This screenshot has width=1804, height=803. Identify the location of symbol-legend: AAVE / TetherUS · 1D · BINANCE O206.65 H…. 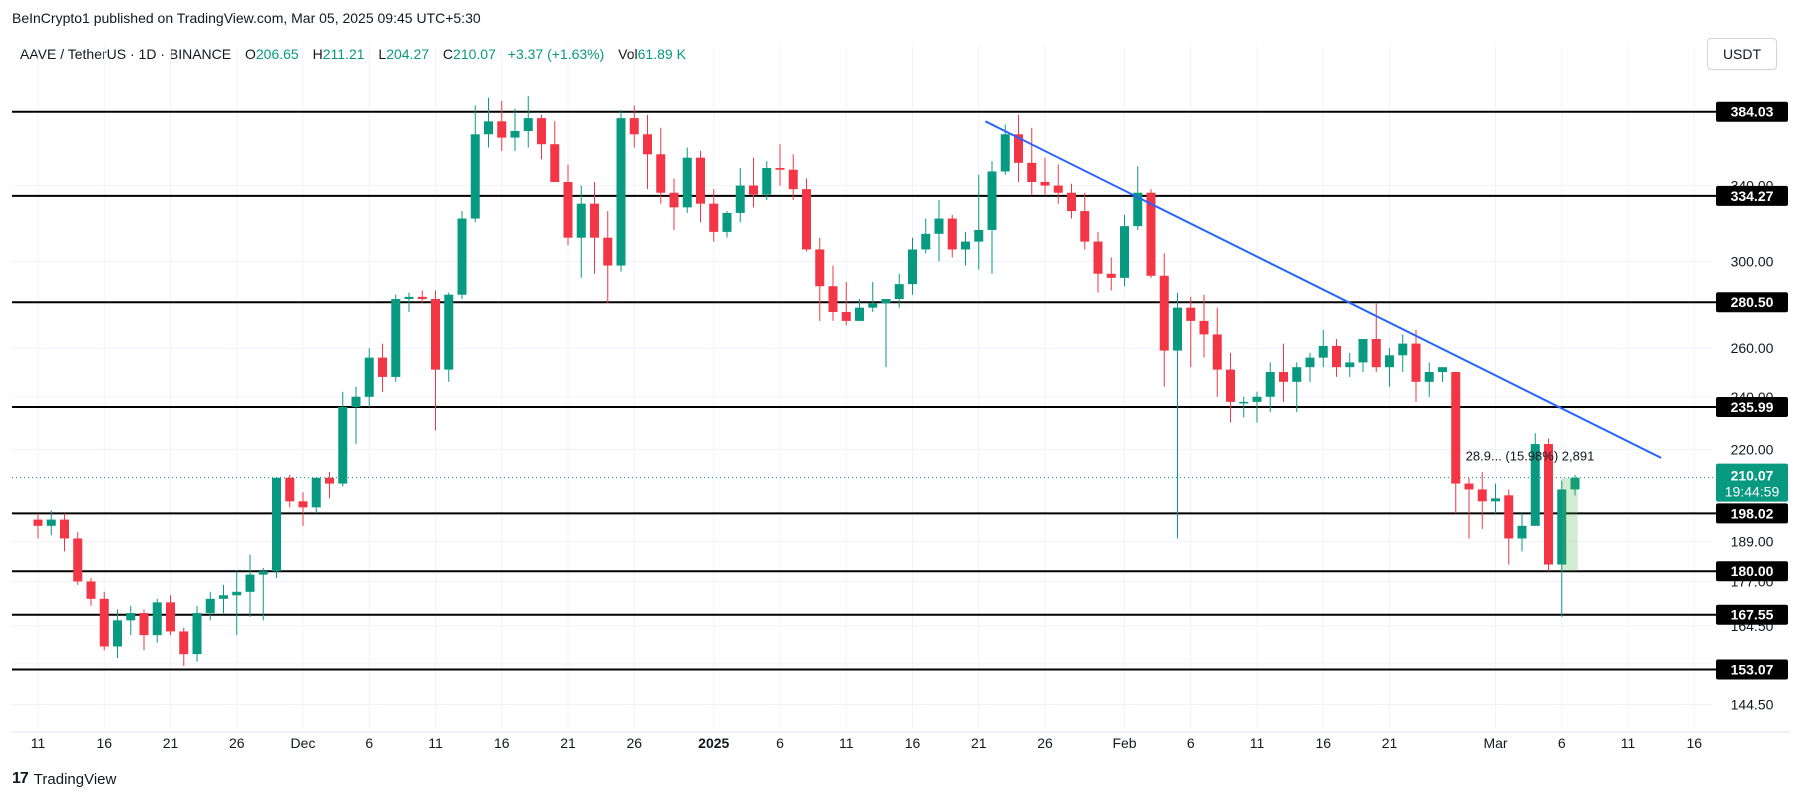
(353, 54).